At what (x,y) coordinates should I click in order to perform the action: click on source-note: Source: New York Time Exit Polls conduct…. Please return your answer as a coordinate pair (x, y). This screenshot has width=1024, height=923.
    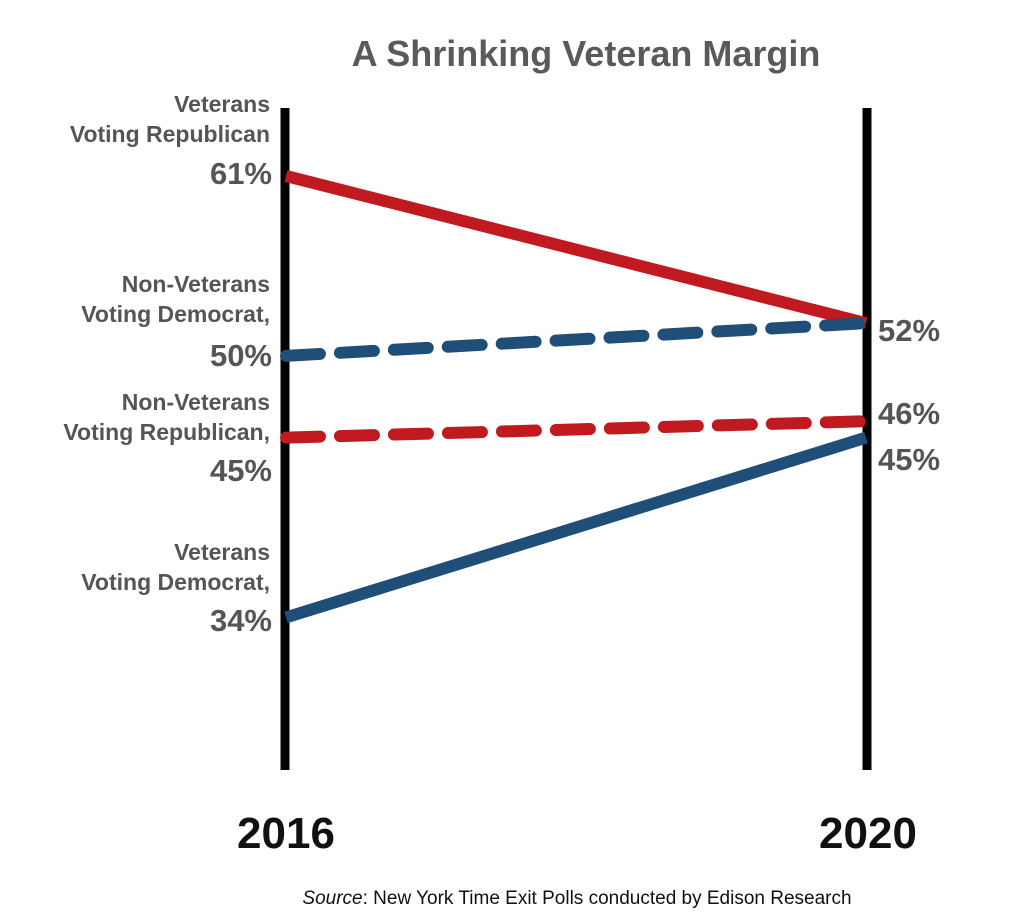
    Looking at the image, I should click on (576, 898).